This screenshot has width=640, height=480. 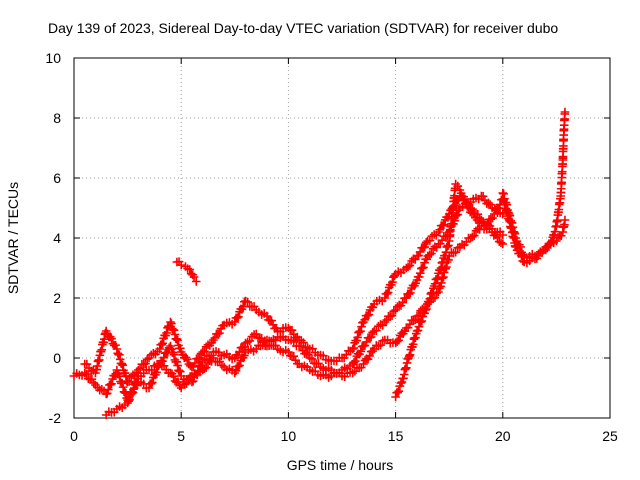 What do you see at coordinates (181, 436) in the screenshot?
I see `x-tick-label: 5` at bounding box center [181, 436].